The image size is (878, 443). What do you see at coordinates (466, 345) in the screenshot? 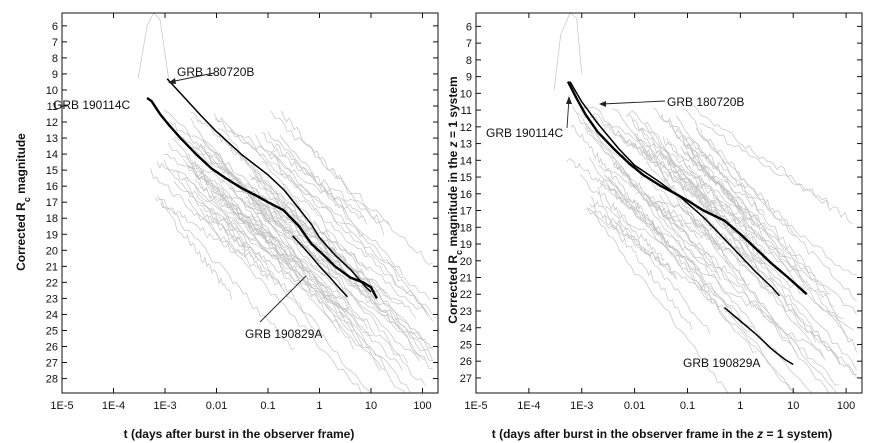
I see `right-y-tick-label: 25` at bounding box center [466, 345].